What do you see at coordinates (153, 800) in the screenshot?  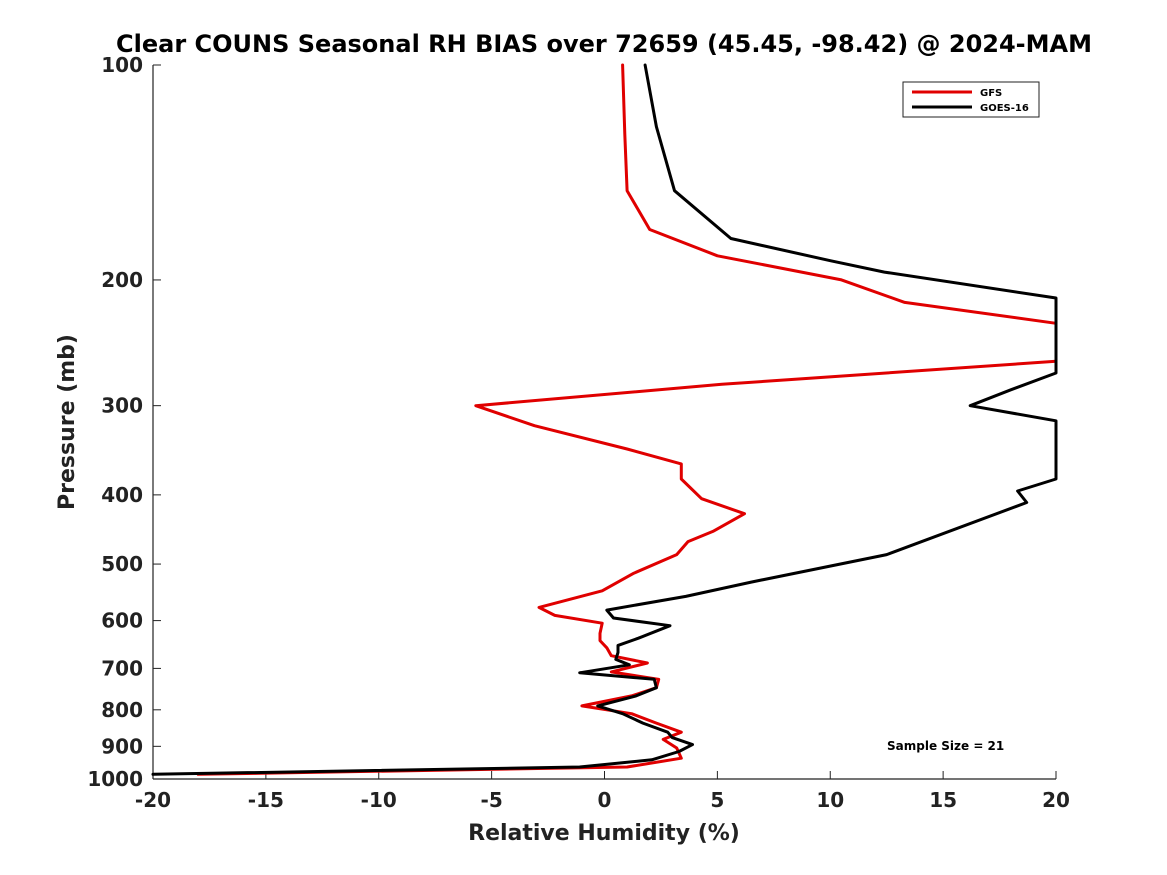 I see `x-tick-label: -20` at bounding box center [153, 800].